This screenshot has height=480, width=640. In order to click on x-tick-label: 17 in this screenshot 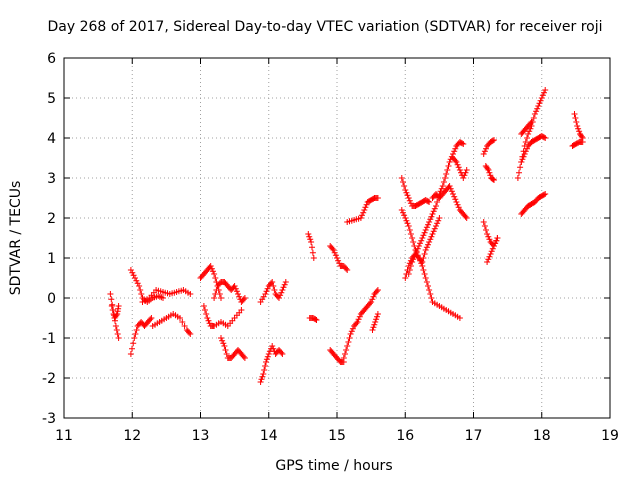, I will do `click(474, 436)`.